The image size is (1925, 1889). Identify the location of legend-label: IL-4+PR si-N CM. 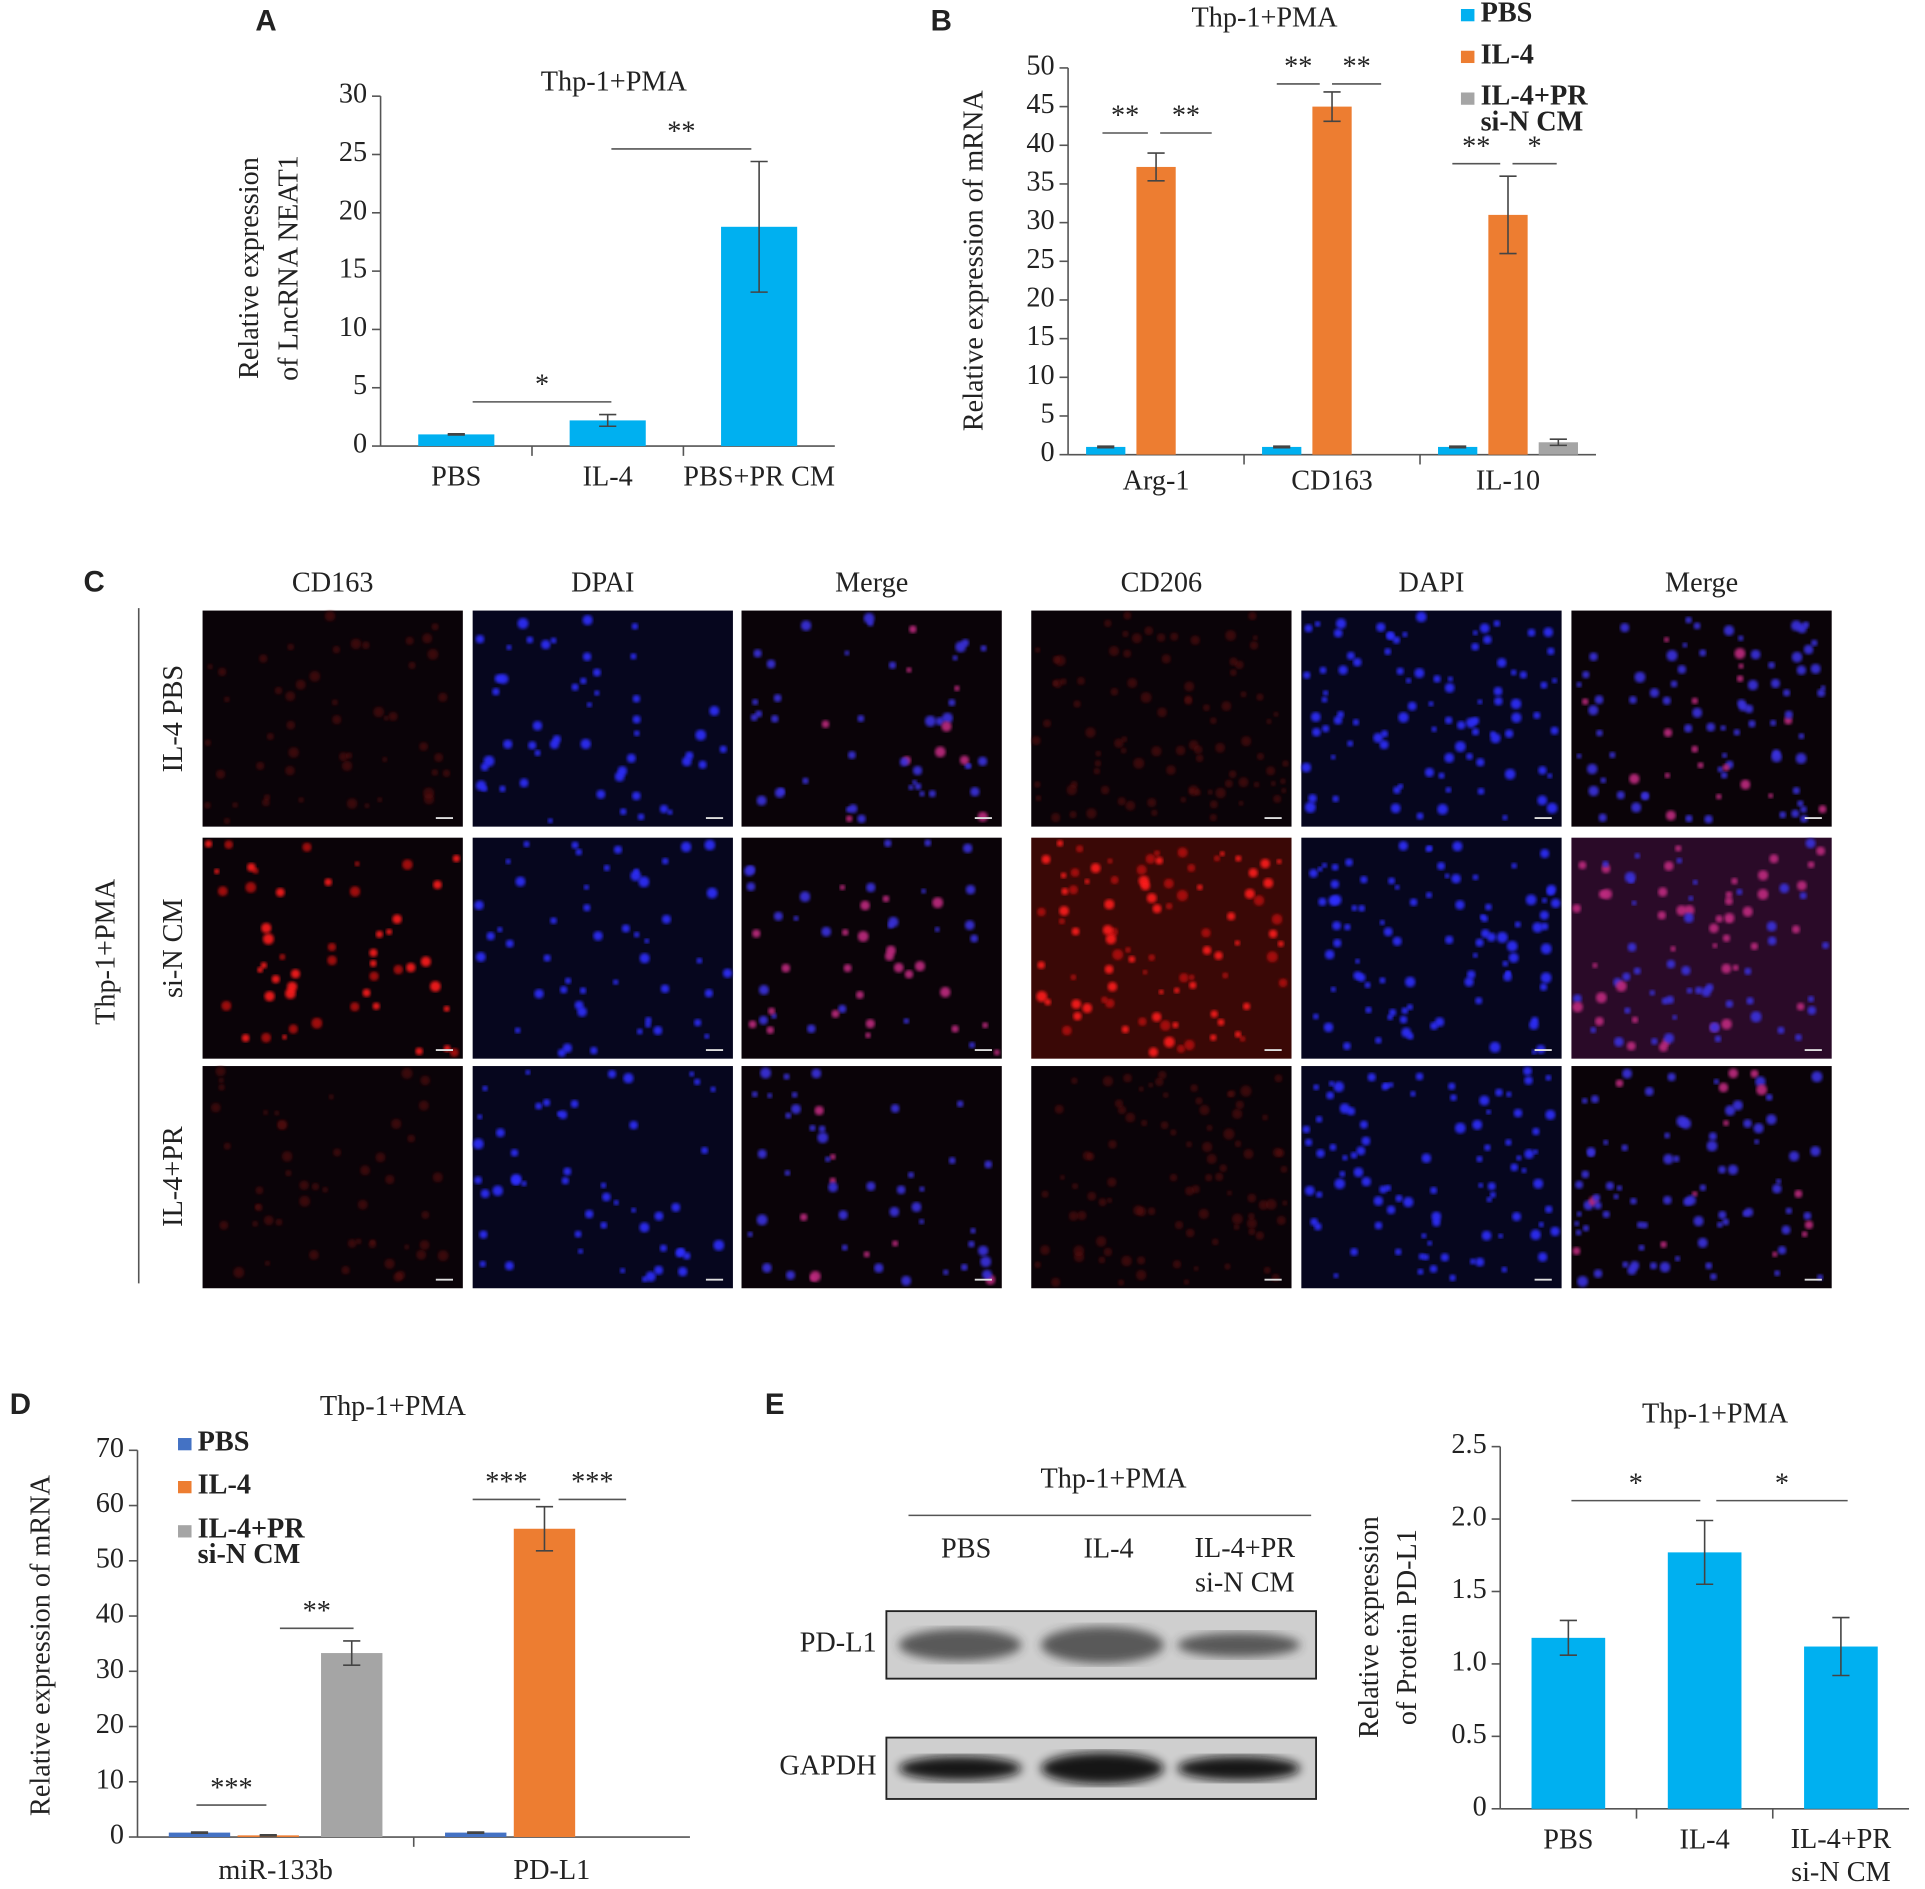
(252, 1542).